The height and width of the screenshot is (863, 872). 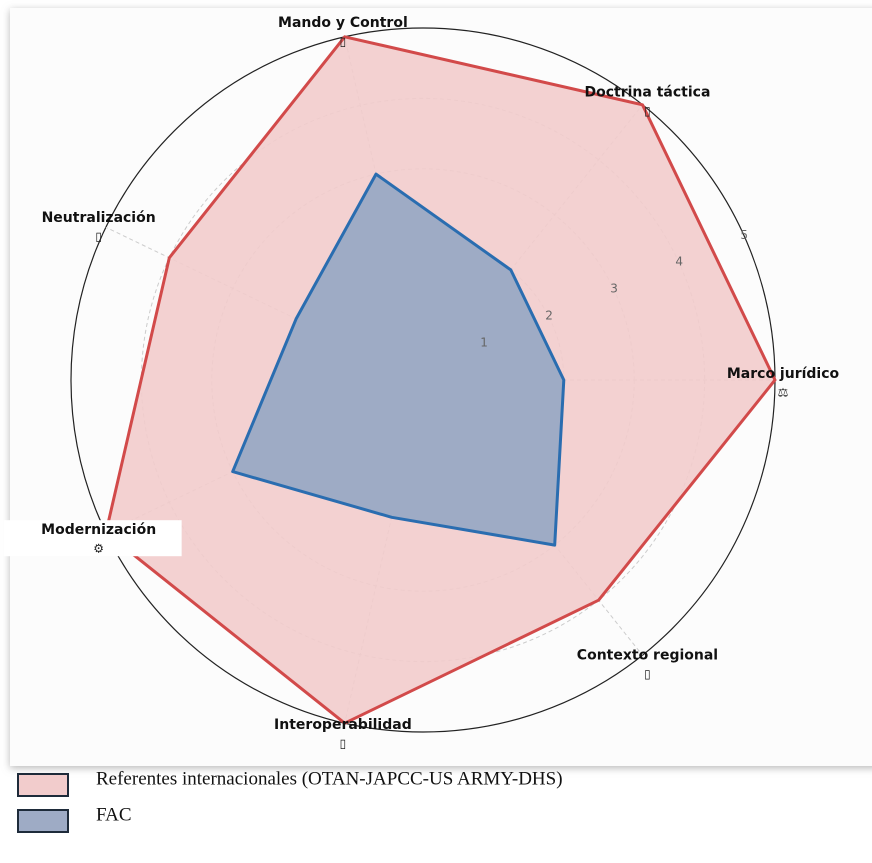 I want to click on legend-label: FAC, so click(x=114, y=814).